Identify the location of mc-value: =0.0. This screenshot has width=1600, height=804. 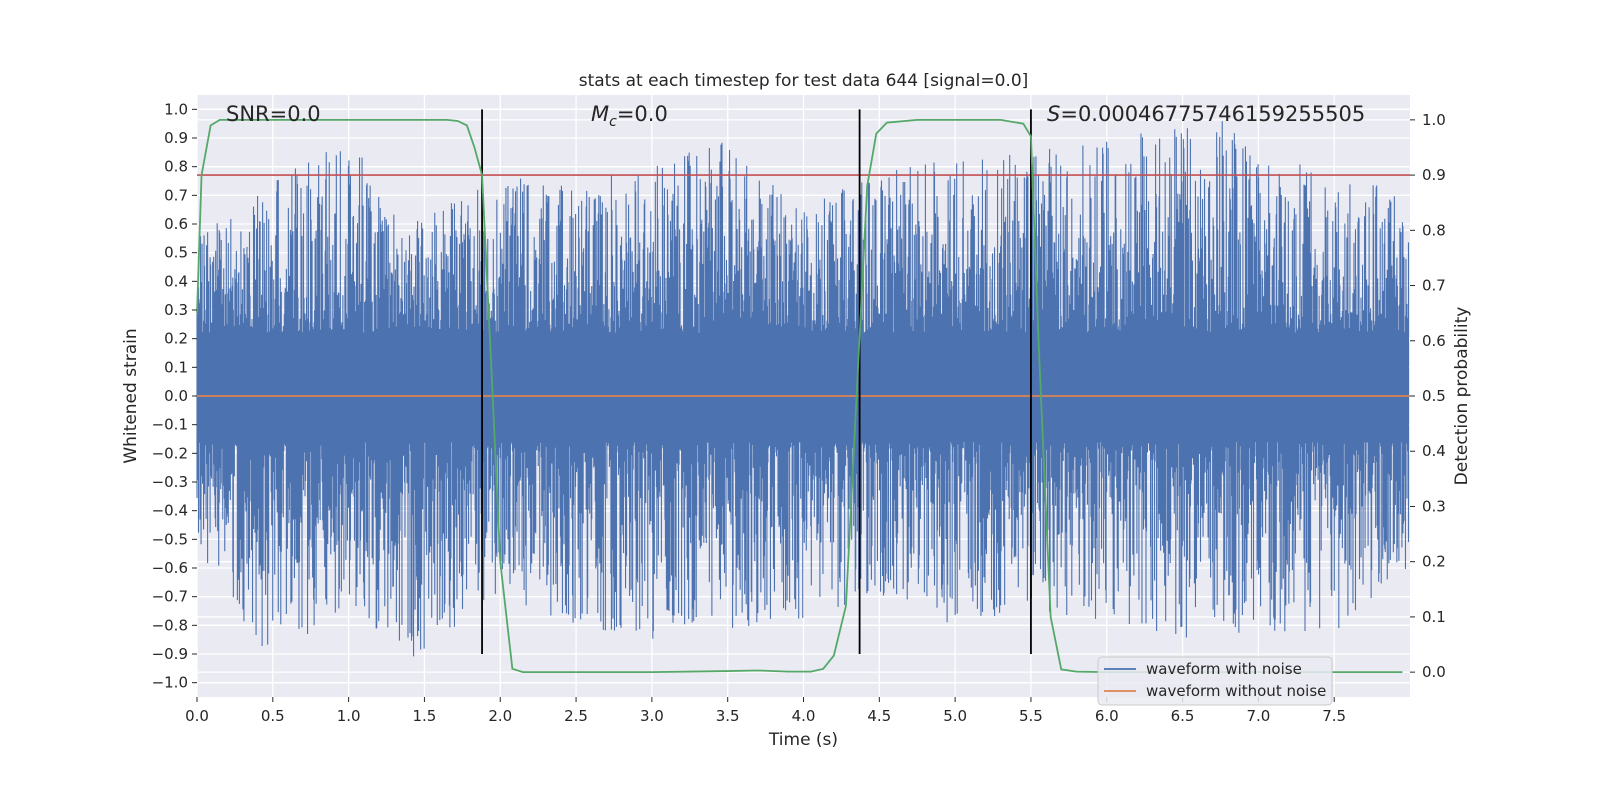
(642, 114).